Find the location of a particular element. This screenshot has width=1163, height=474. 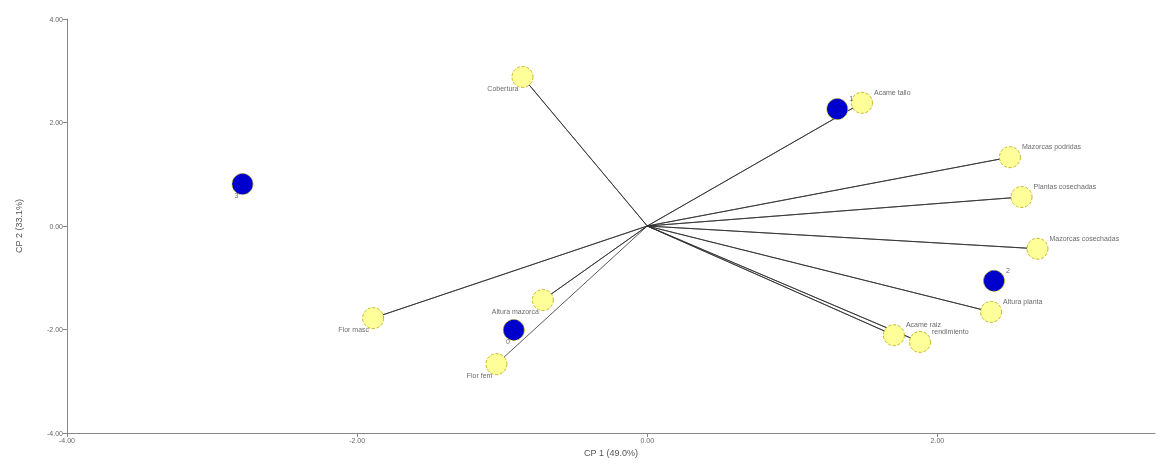

x-axis-title: CP 1 (49.0%) is located at coordinates (611, 453).